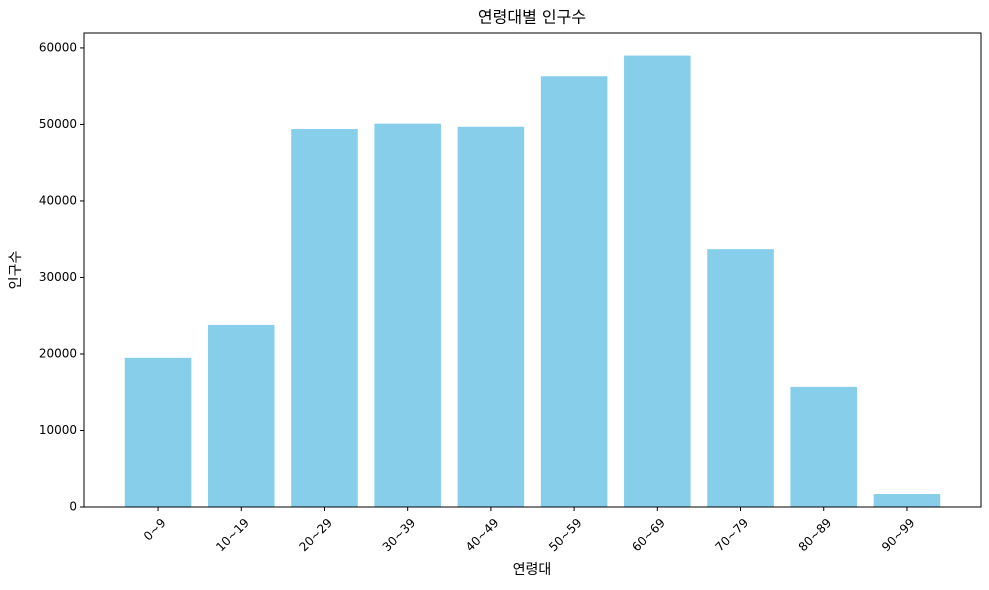 The height and width of the screenshot is (590, 989). Describe the element at coordinates (58, 124) in the screenshot. I see `y-tick-label: 50000` at that location.